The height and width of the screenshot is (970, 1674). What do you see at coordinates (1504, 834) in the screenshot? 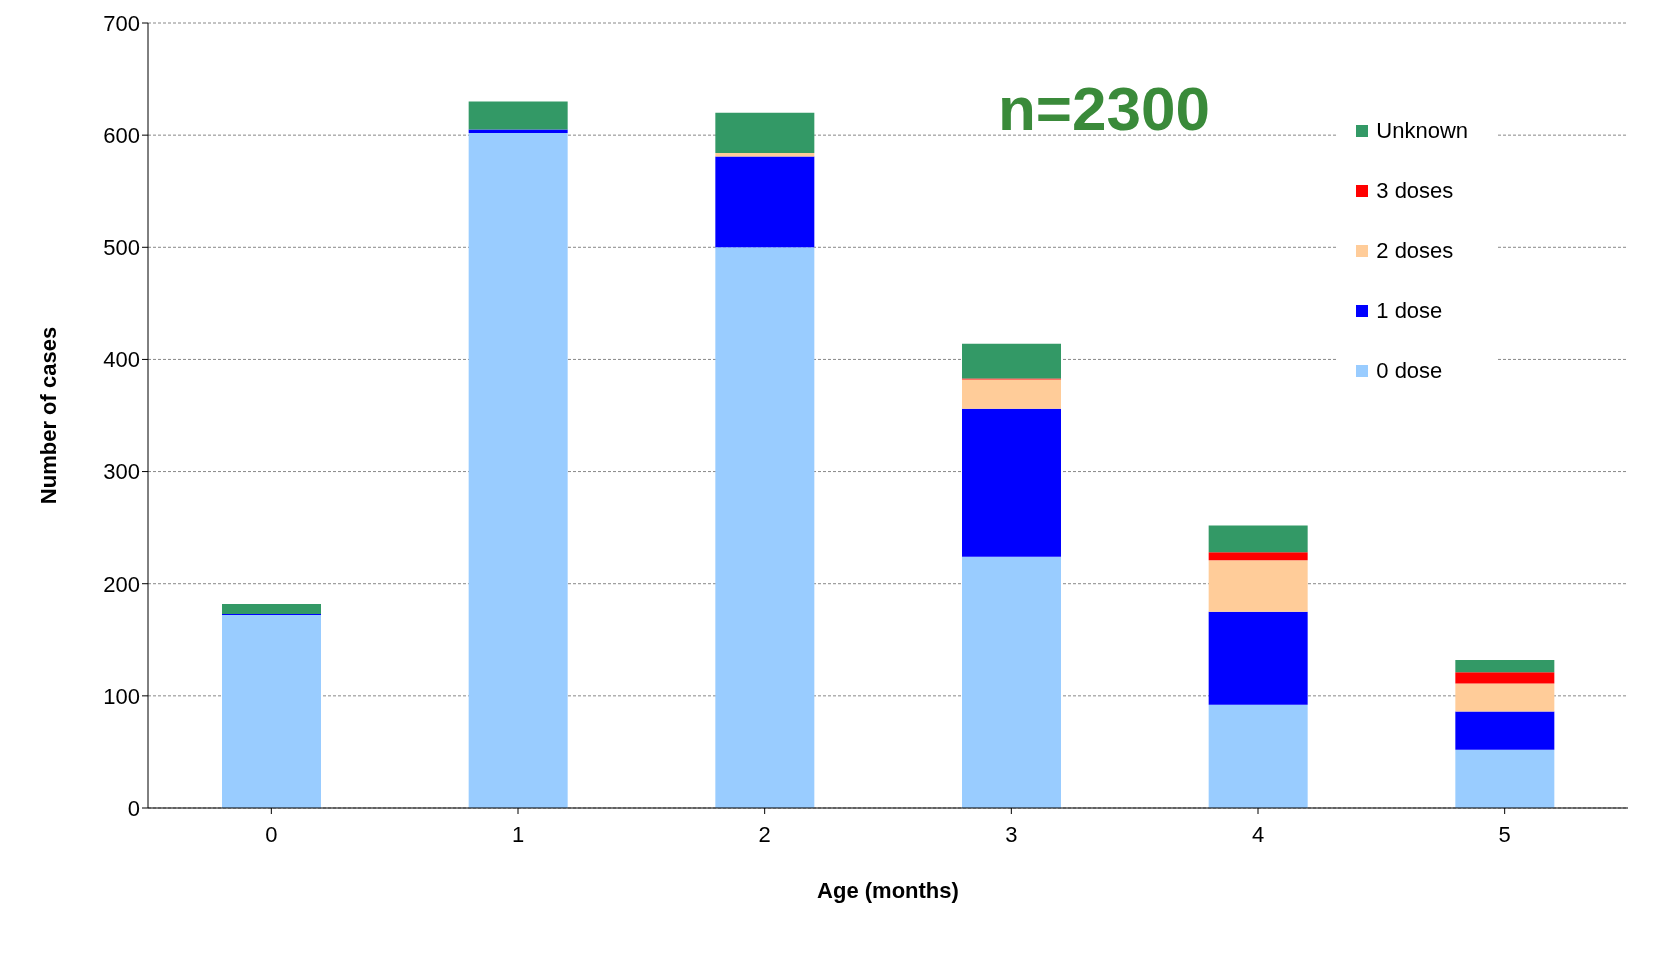
I see `x-tick-label: 5` at bounding box center [1504, 834].